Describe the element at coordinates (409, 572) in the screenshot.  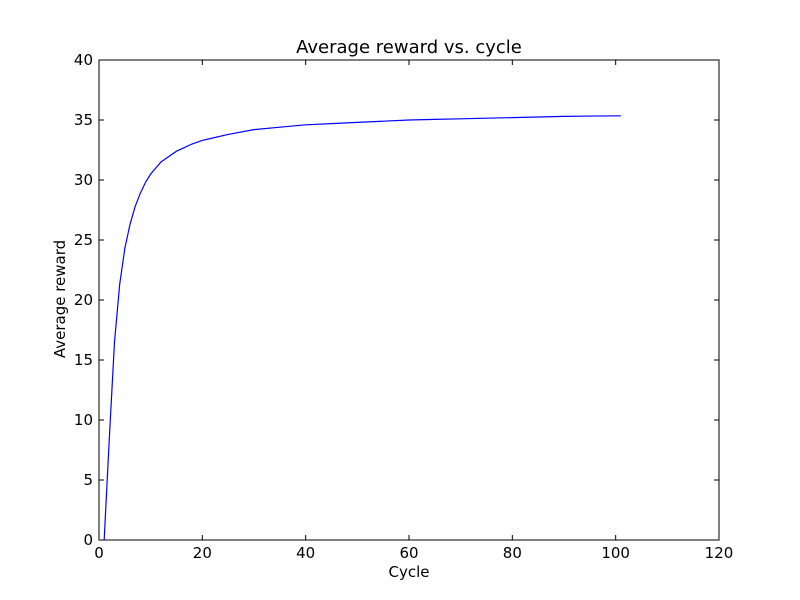
I see `x-axis-label: Cycle` at that location.